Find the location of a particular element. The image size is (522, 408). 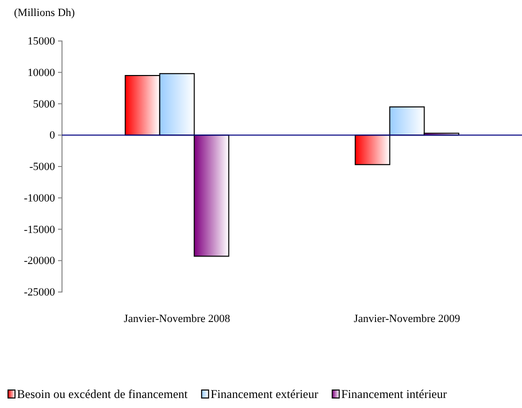

y-tick-label: -5000 is located at coordinates (42, 167).